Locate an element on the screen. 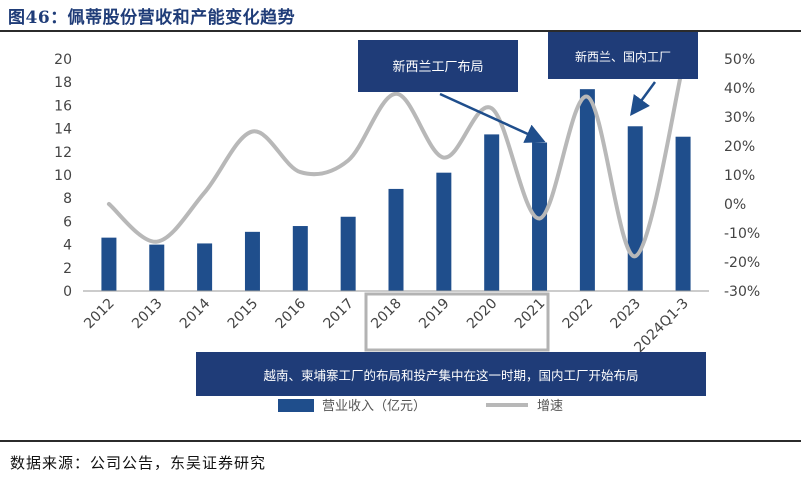 Image resolution: width=801 pixels, height=478 pixels. annotation-nz-text: 新西兰工厂布局 is located at coordinates (437, 67).